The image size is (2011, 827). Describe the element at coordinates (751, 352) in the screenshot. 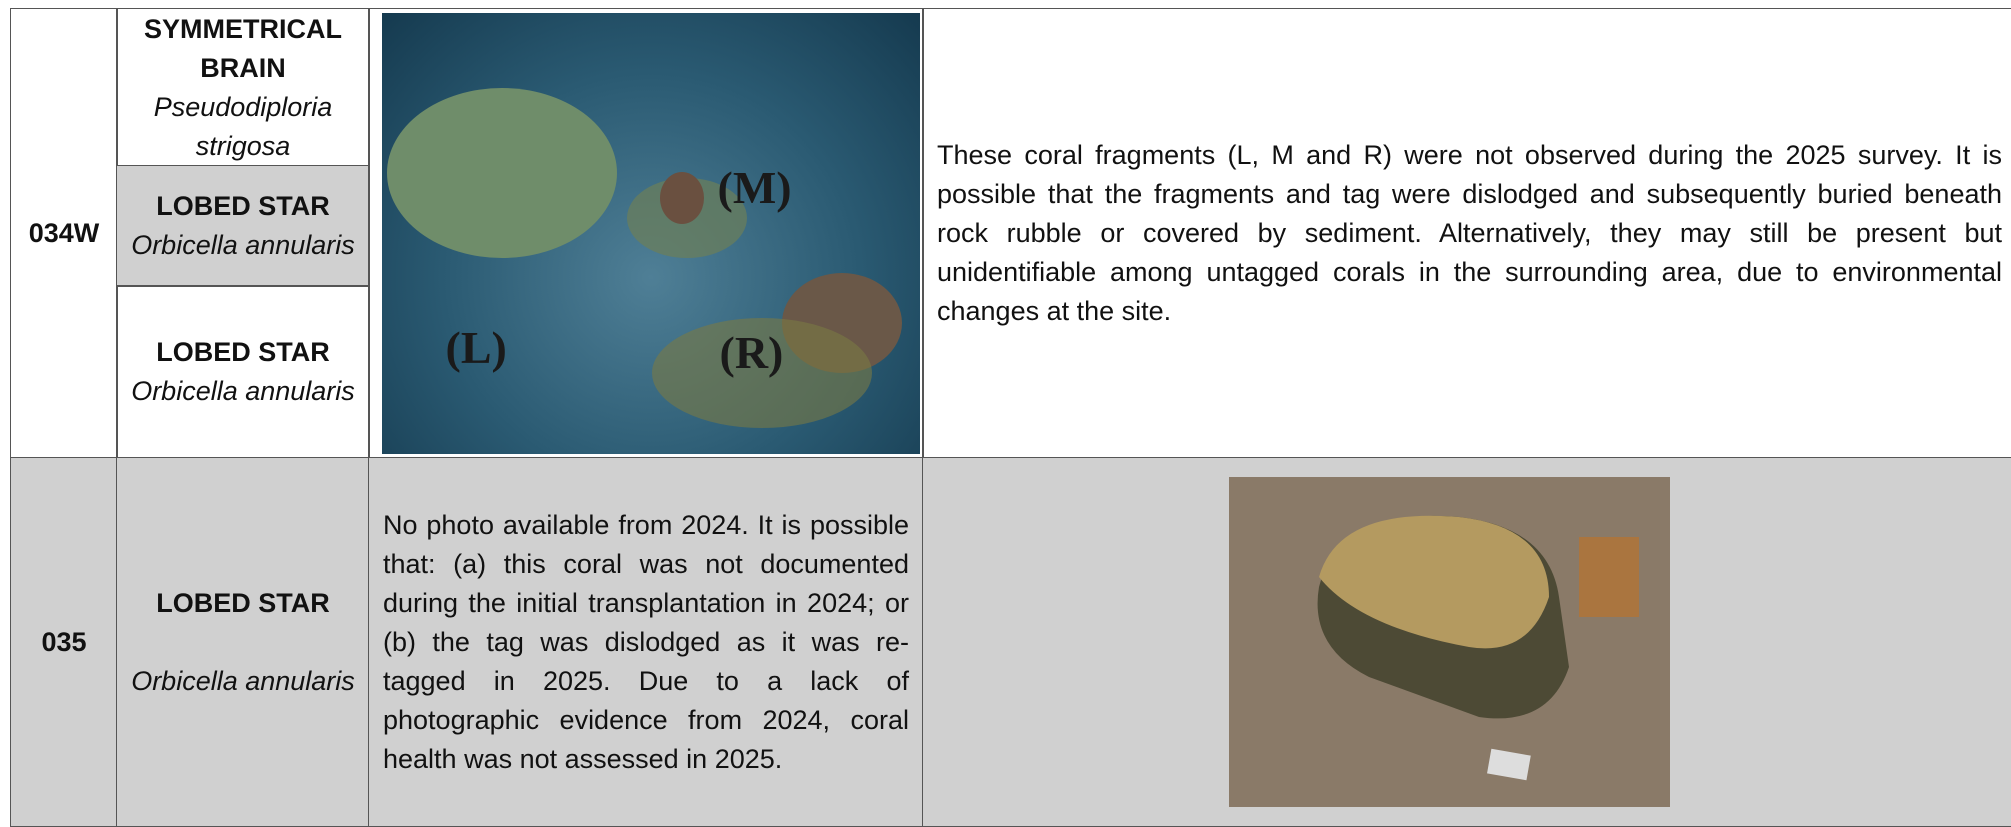

I see `photo-label: (R)` at that location.